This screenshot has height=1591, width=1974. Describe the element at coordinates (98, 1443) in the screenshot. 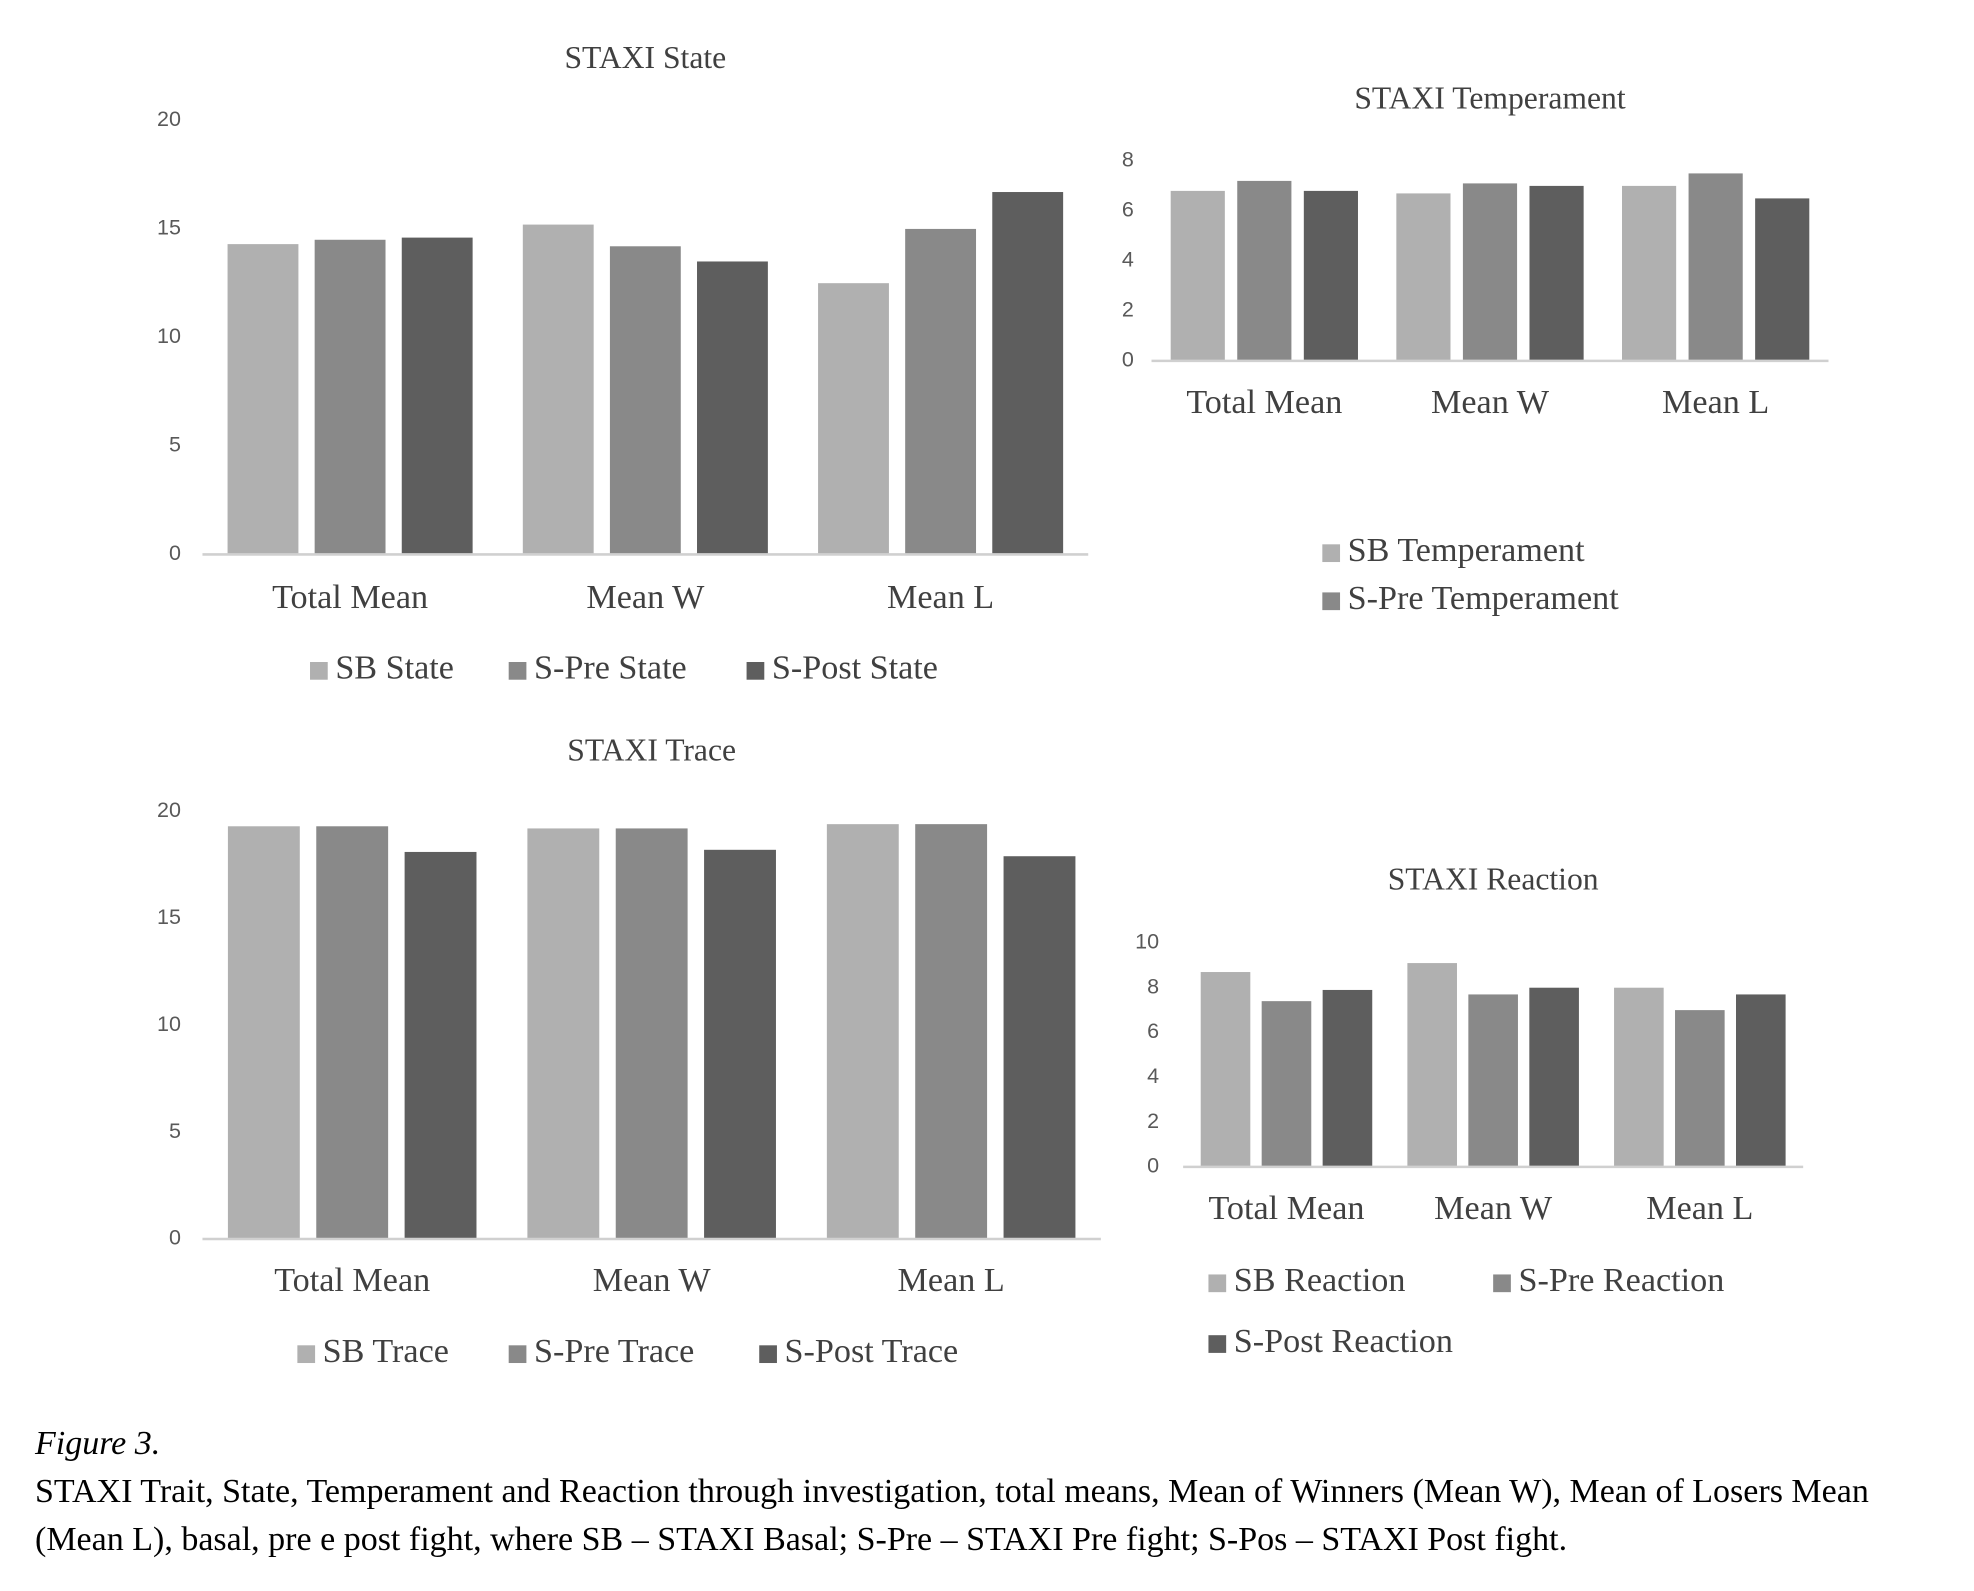

I see `caption-label: Figure 3.` at that location.